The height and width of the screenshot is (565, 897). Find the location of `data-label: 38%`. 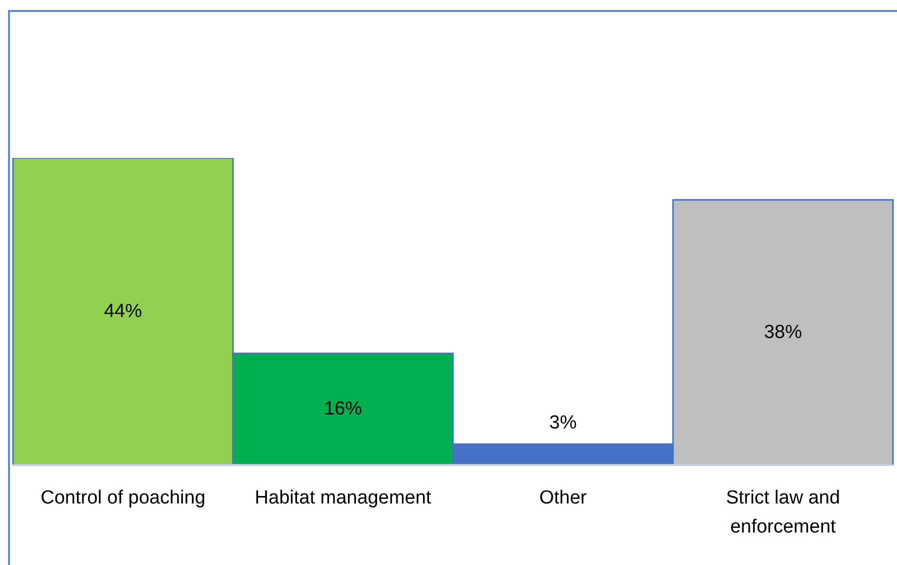

data-label: 38% is located at coordinates (783, 332).